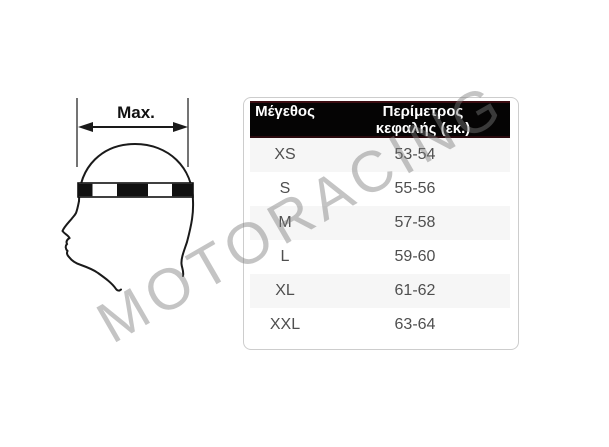  I want to click on max-width-arrow, so click(133, 127).